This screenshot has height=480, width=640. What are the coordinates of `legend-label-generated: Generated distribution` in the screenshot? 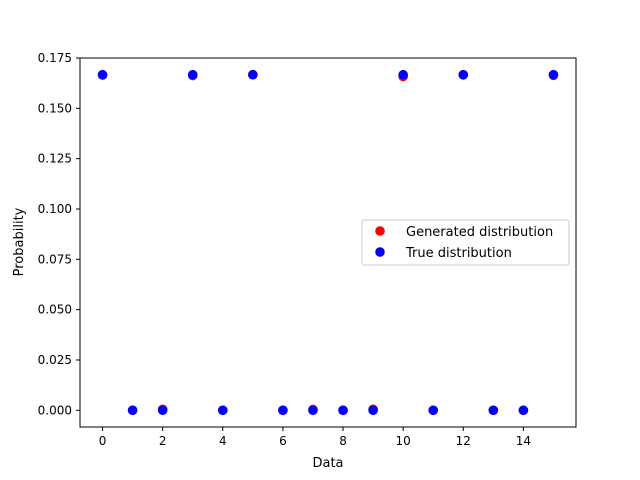 It's located at (479, 232).